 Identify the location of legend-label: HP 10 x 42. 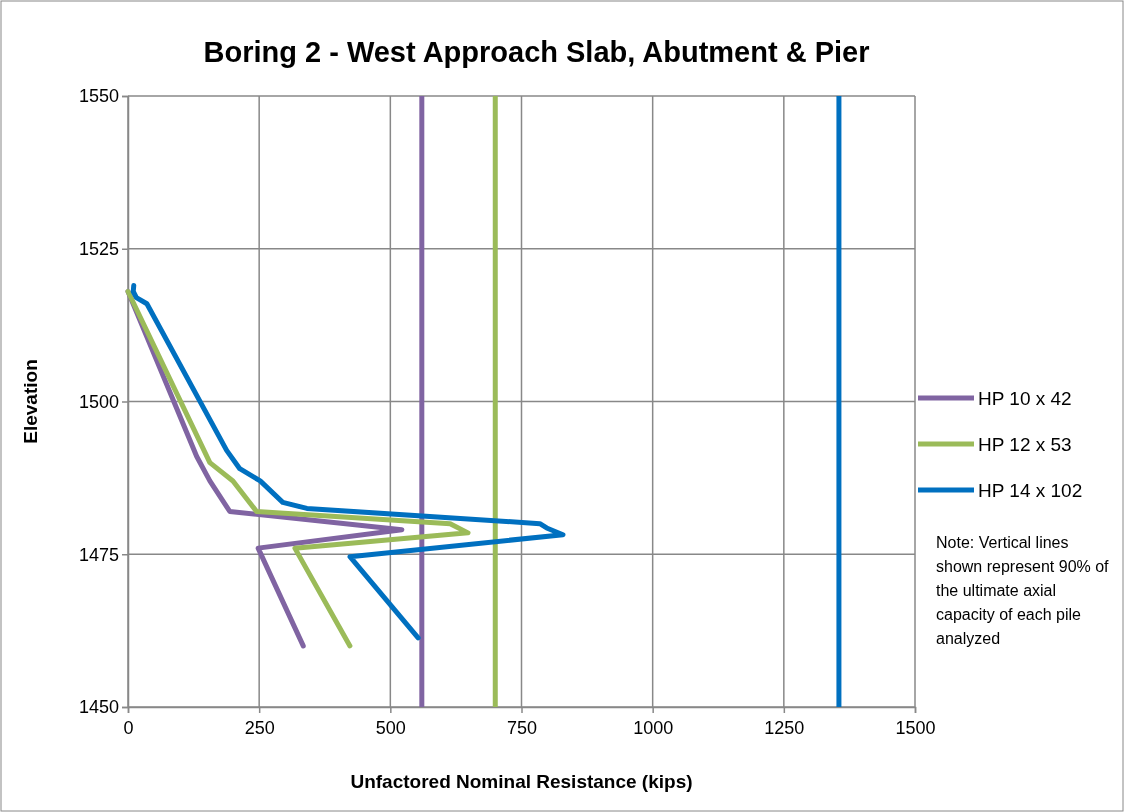
(1025, 398).